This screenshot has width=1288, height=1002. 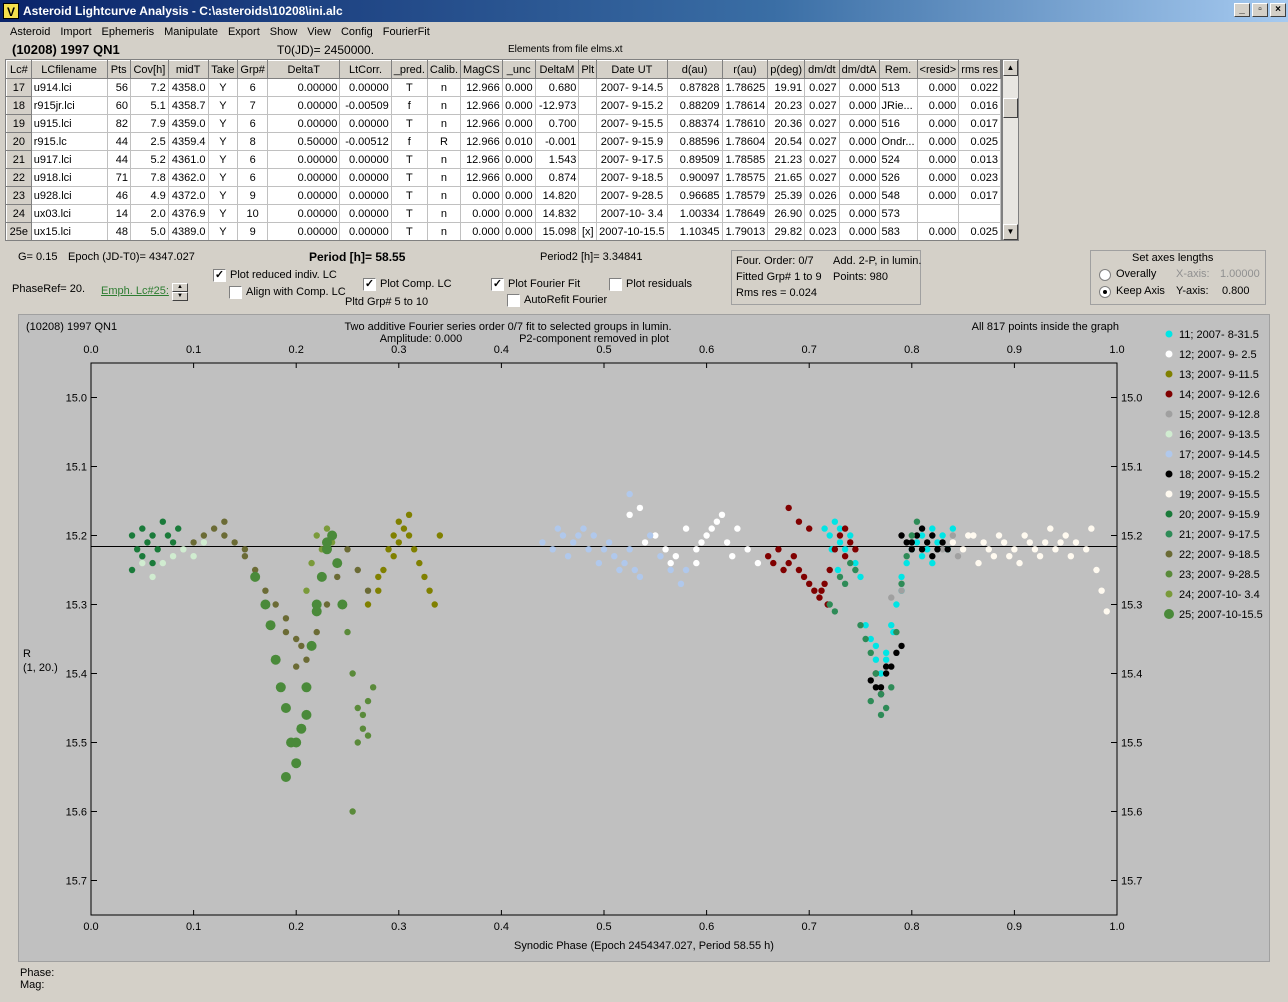 What do you see at coordinates (632, 231) in the screenshot?
I see `table-cell: 2007-10-15.5` at bounding box center [632, 231].